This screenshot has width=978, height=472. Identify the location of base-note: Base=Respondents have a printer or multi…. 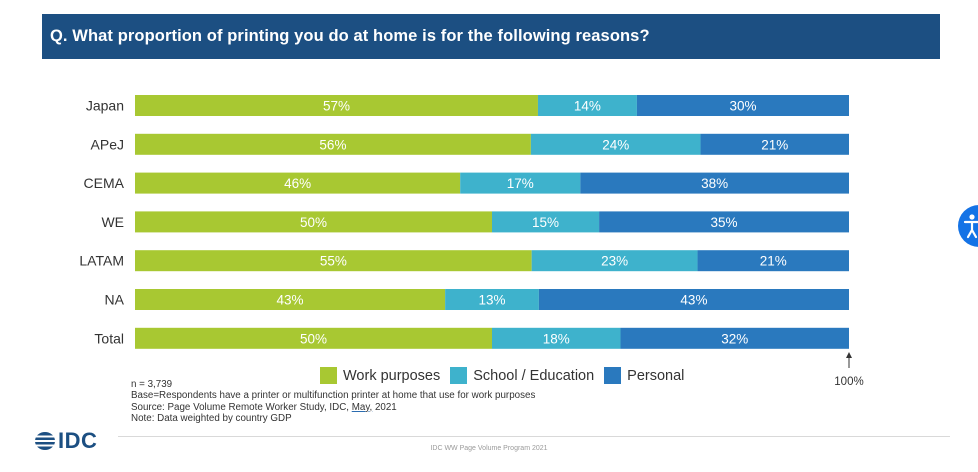
(333, 396).